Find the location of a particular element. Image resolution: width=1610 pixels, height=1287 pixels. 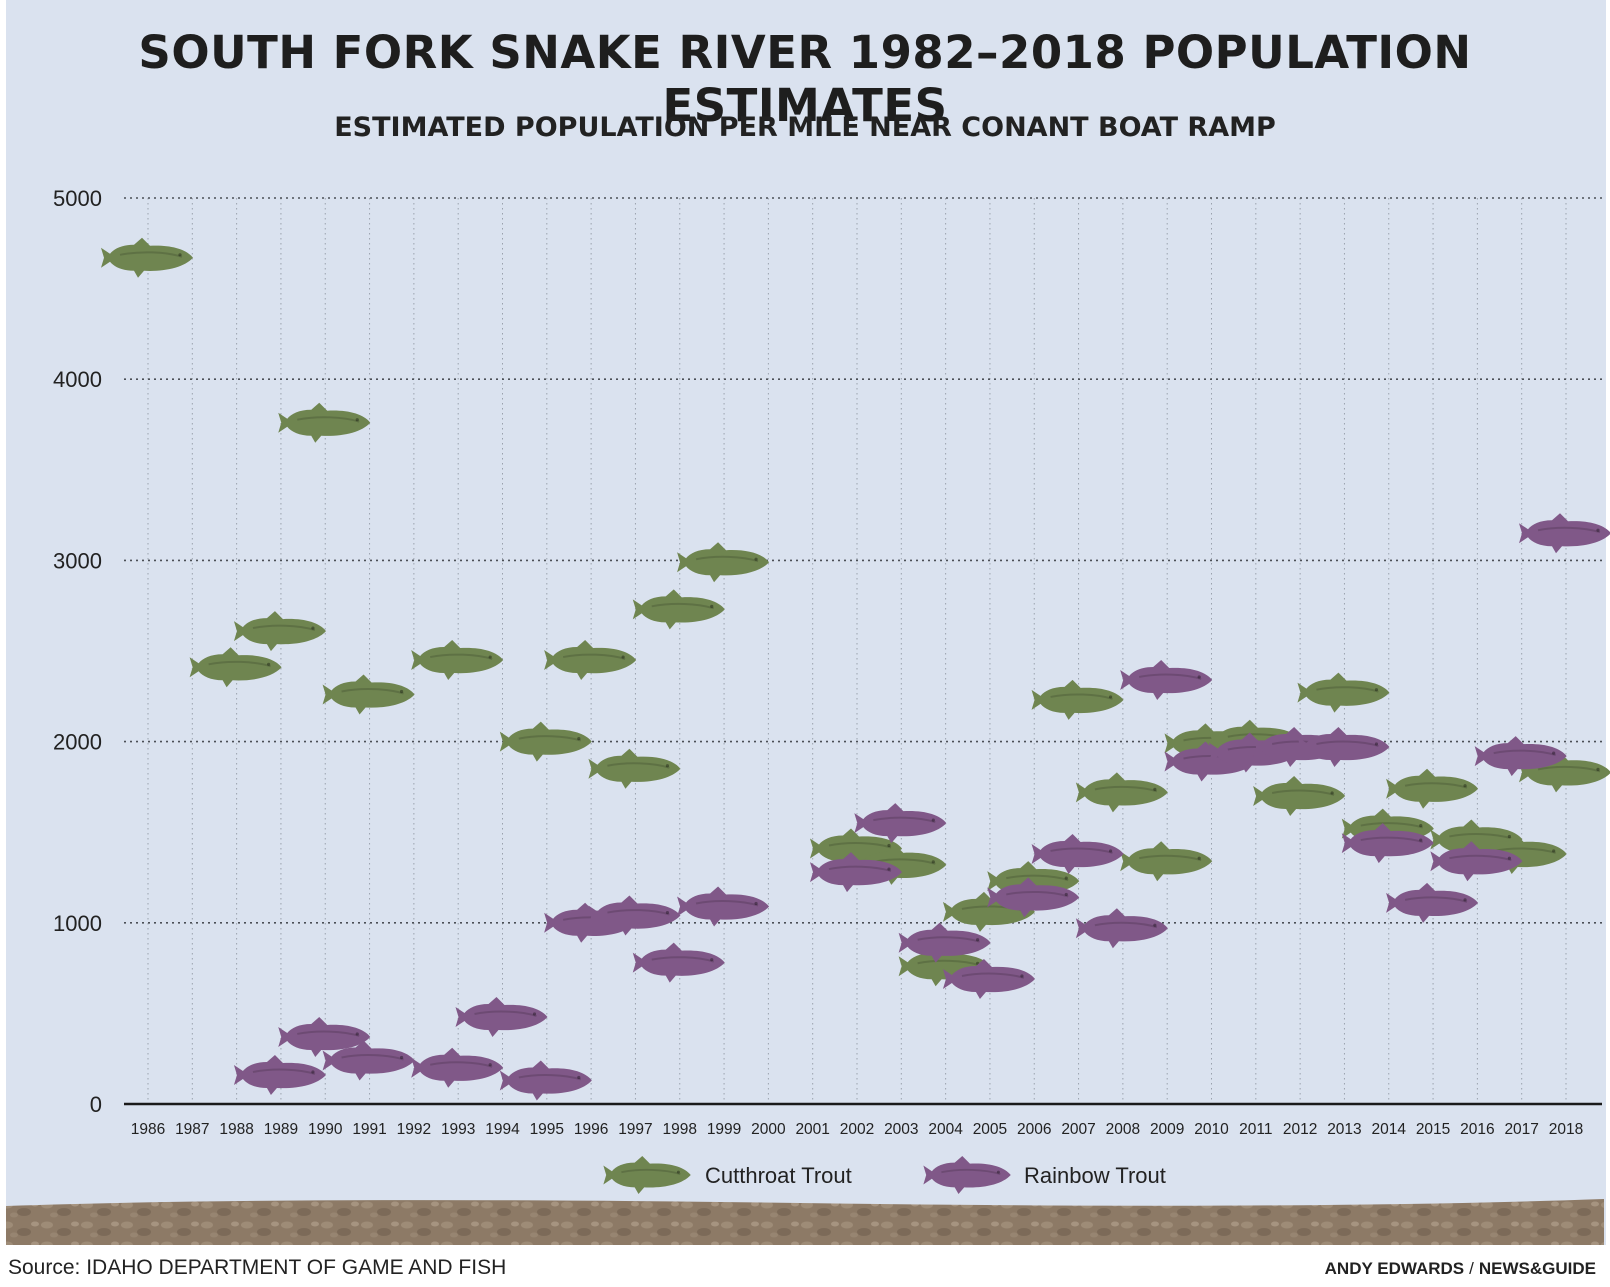

y-tick-label: 3000 is located at coordinates (77, 560).